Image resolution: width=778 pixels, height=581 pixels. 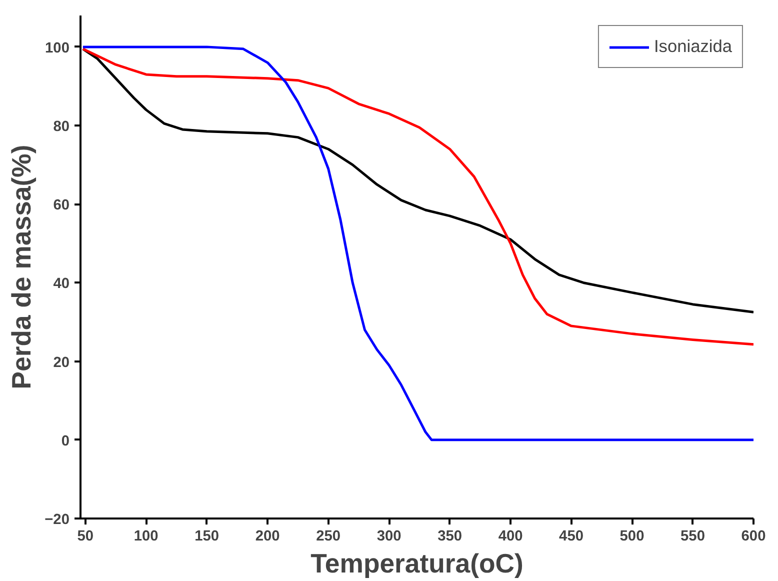 I want to click on y-tick-label: 60, so click(x=61, y=206).